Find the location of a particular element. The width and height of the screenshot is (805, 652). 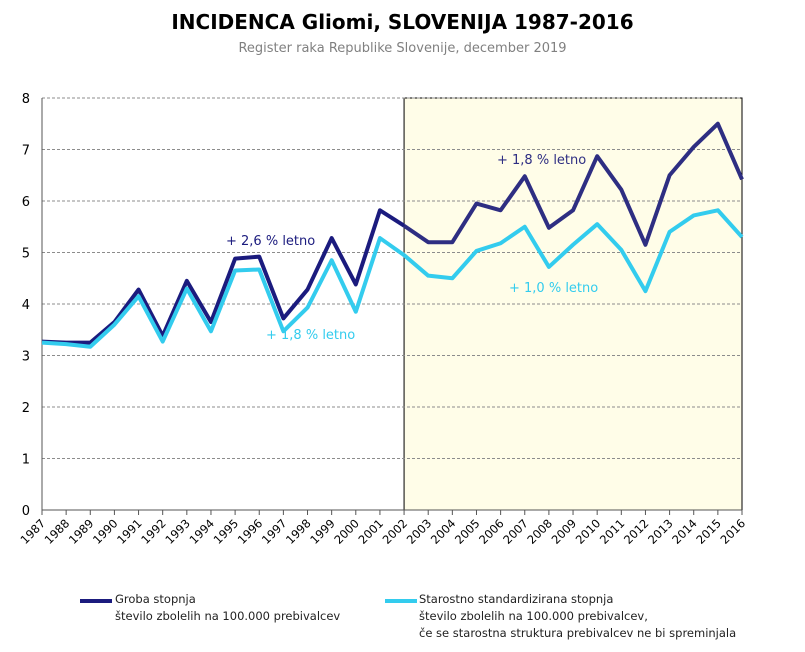

x-tick-label: 2010 is located at coordinates (588, 531).